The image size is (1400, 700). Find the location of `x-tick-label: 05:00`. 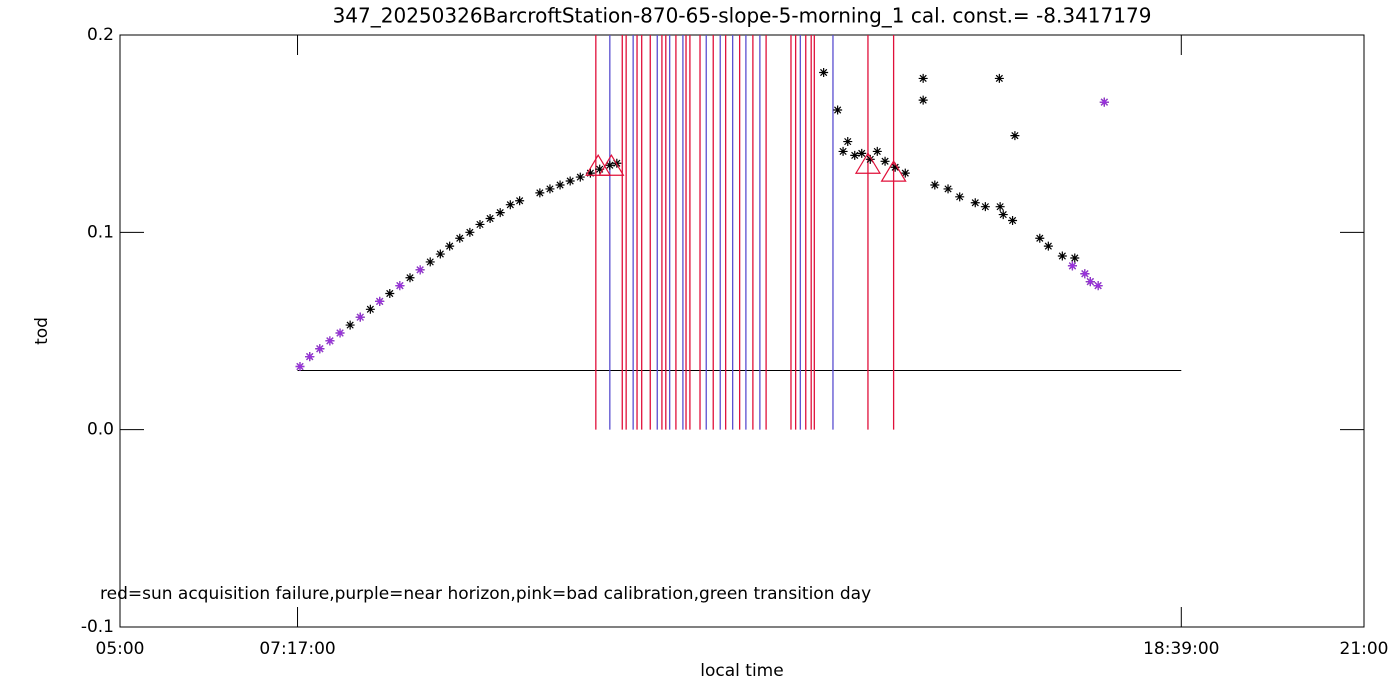

x-tick-label: 05:00 is located at coordinates (120, 649).